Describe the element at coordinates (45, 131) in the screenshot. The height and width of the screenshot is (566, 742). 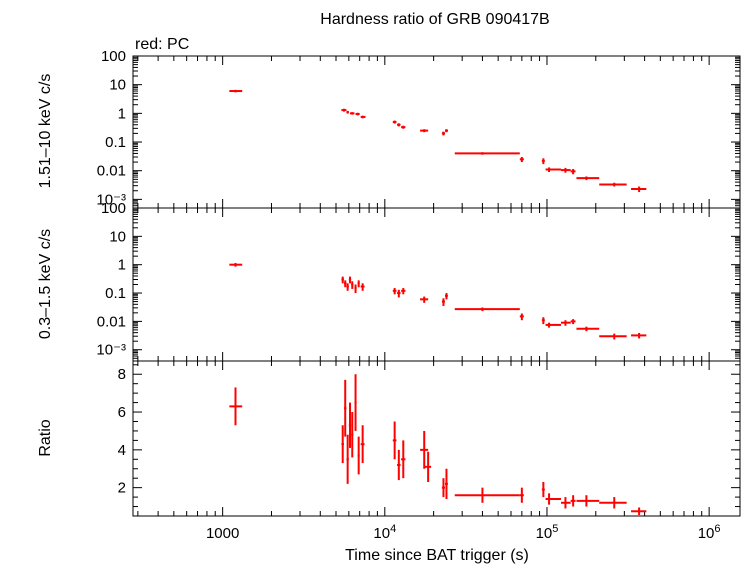
I see `top-y-axis-label: 1.51–10 keV c/s` at that location.